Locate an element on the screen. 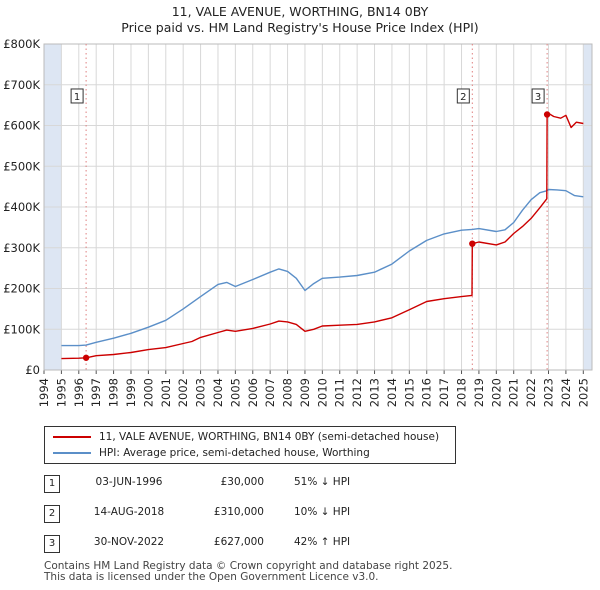 The height and width of the screenshot is (590, 600). x-tick-label: 1999 is located at coordinates (131, 392).